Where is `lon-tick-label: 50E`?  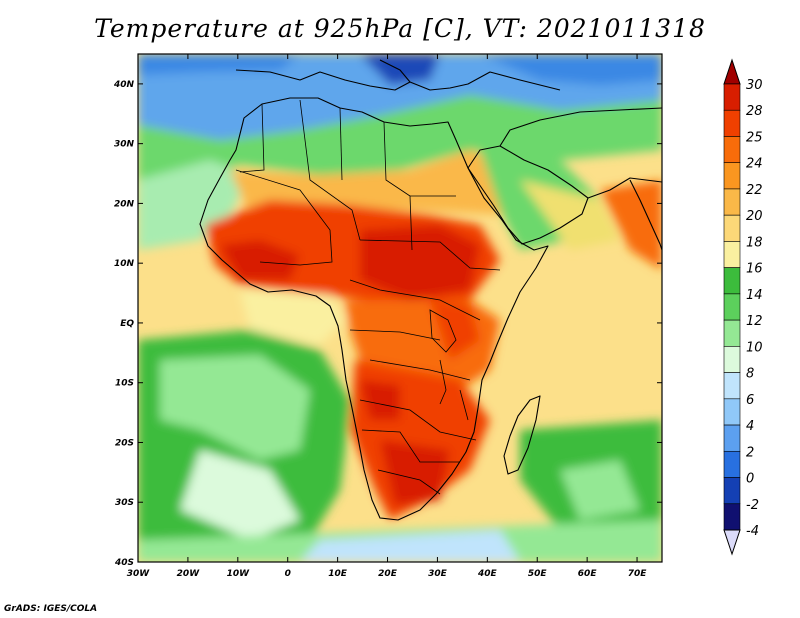 lon-tick-label: 50E is located at coordinates (538, 574).